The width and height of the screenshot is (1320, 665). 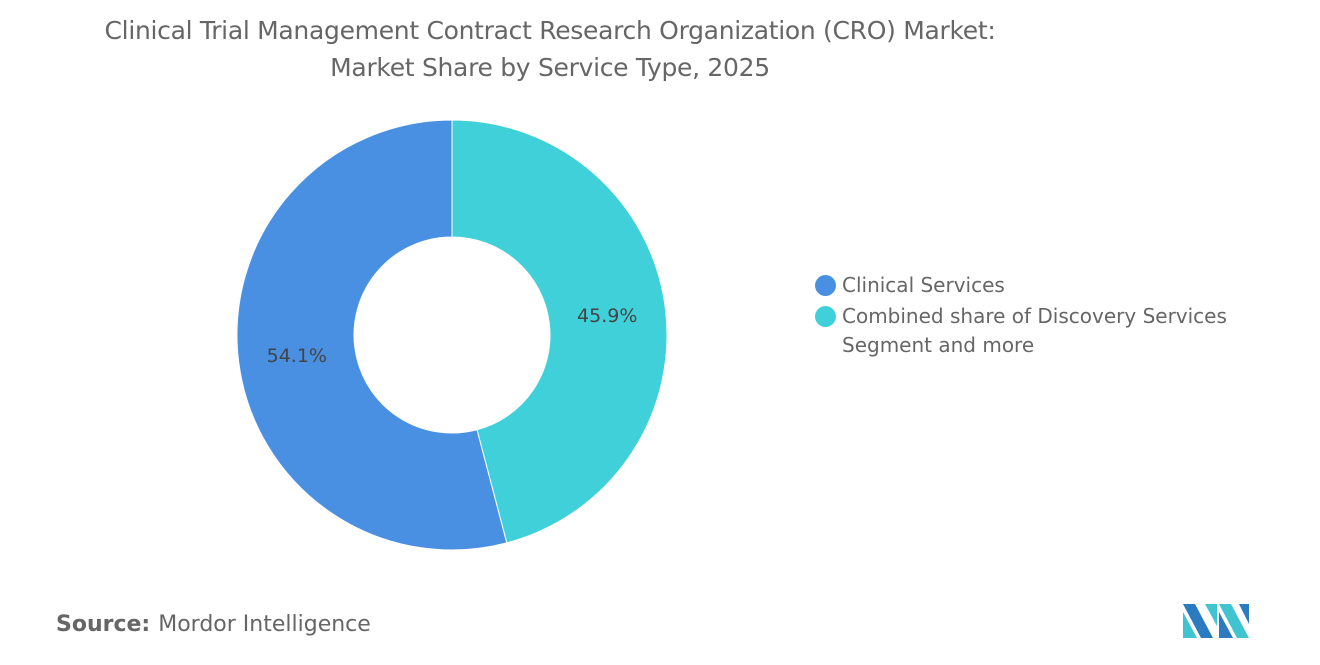 I want to click on source-label: Source:, so click(x=103, y=624).